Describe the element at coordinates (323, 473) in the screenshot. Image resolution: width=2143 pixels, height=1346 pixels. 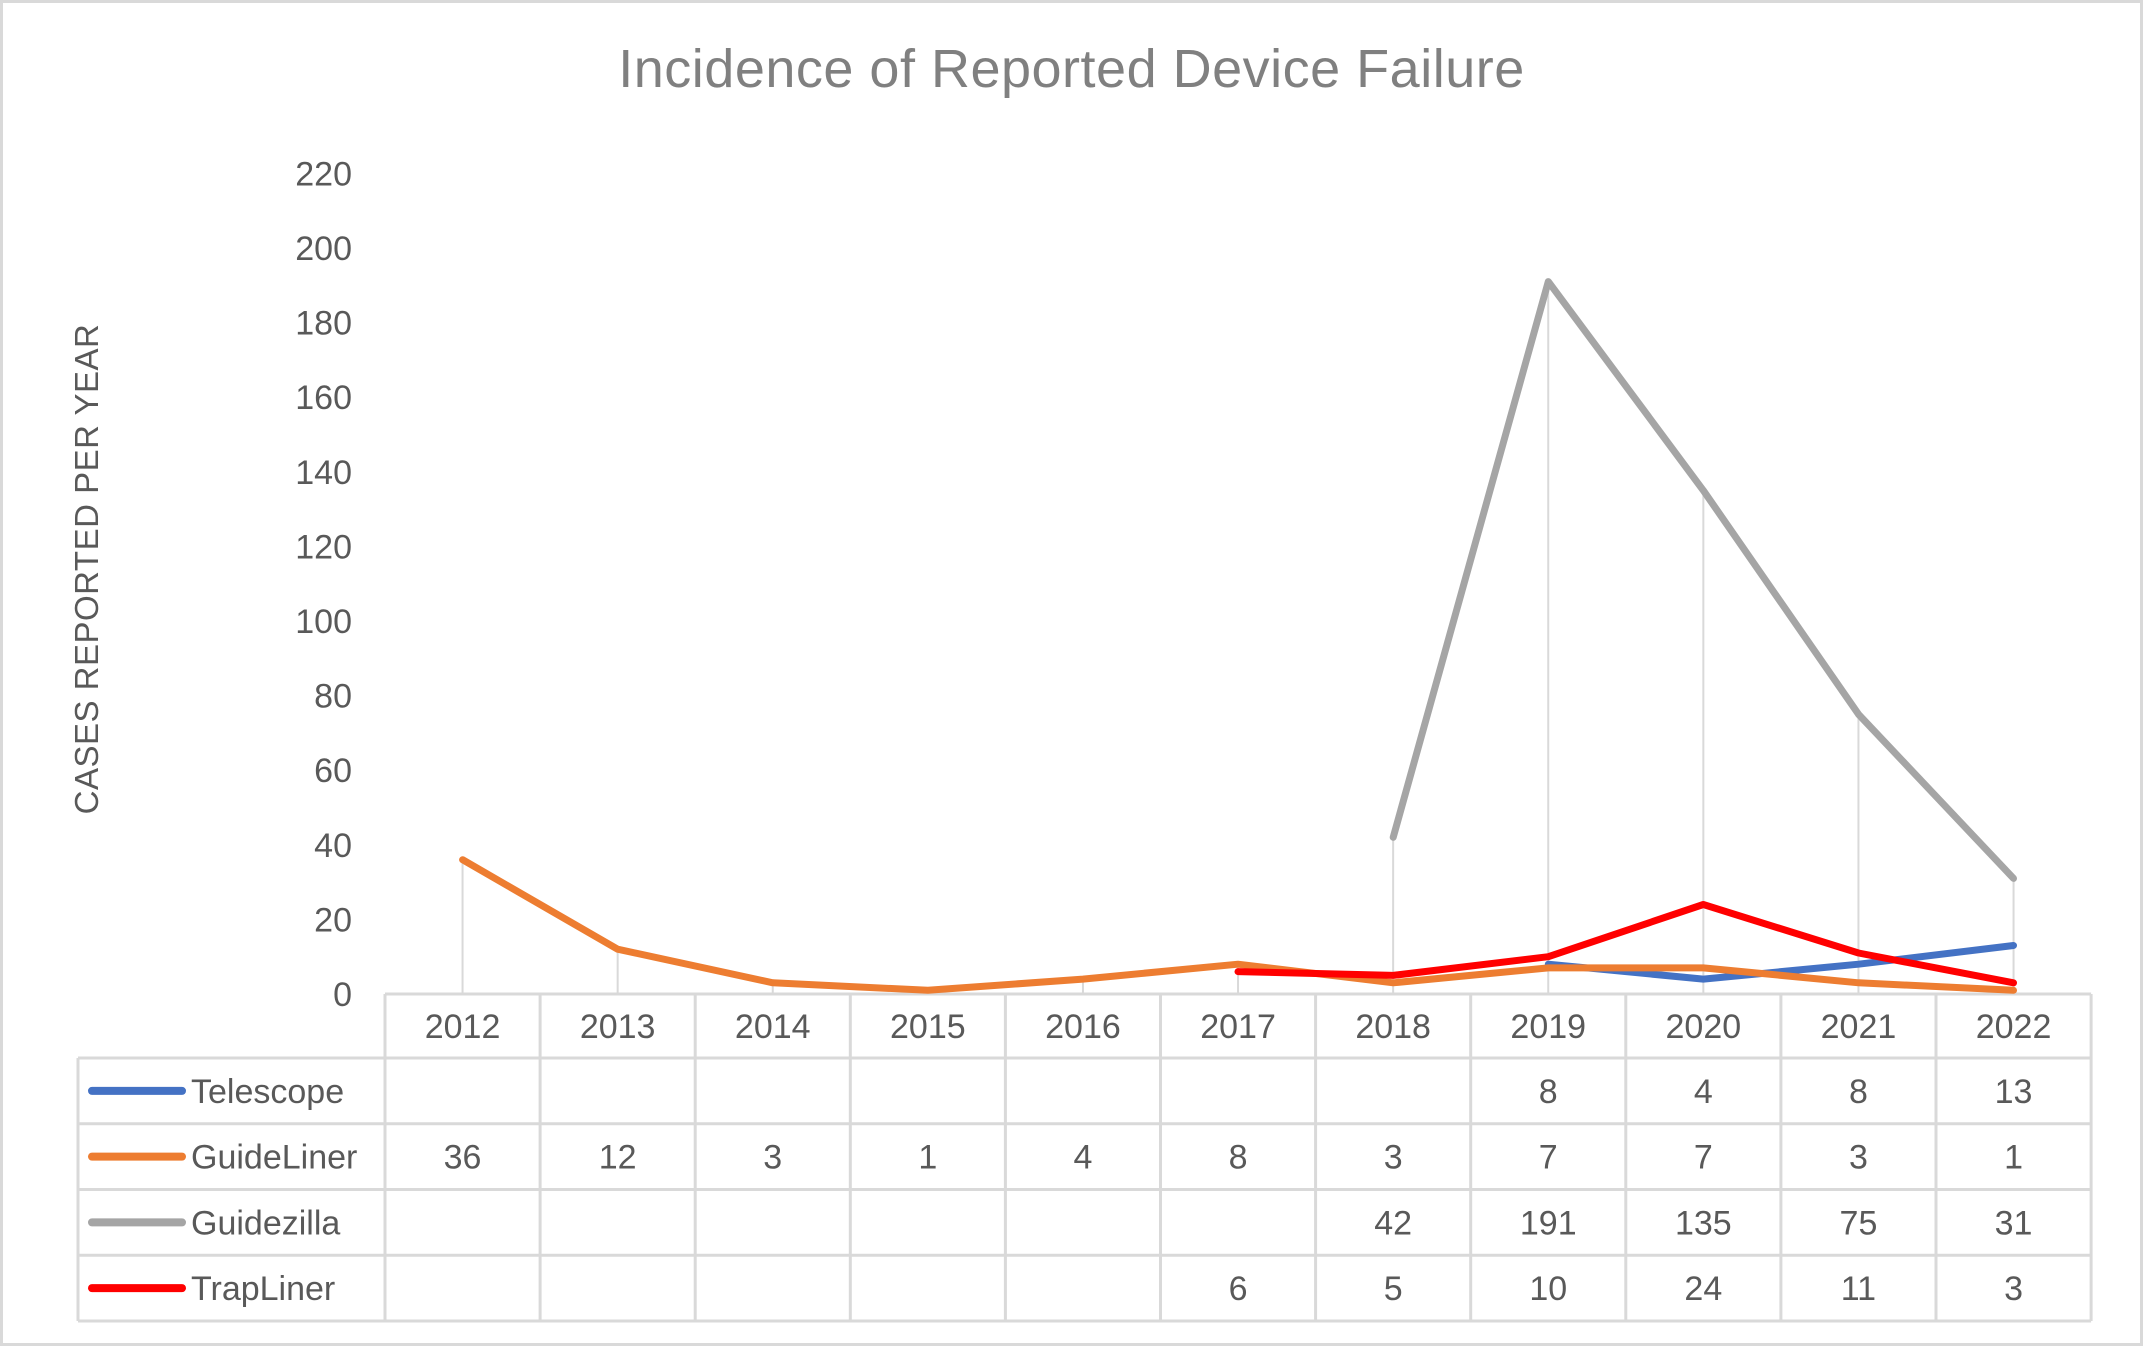
I see `y-tick-label: 140` at that location.